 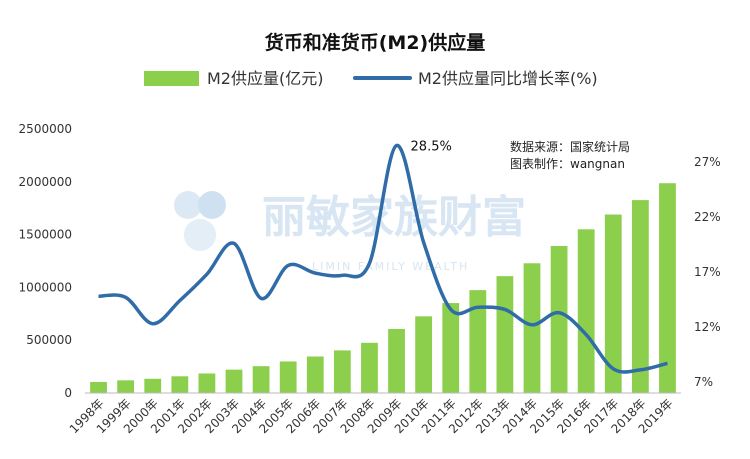 I want to click on bar-2008年, so click(x=369, y=367).